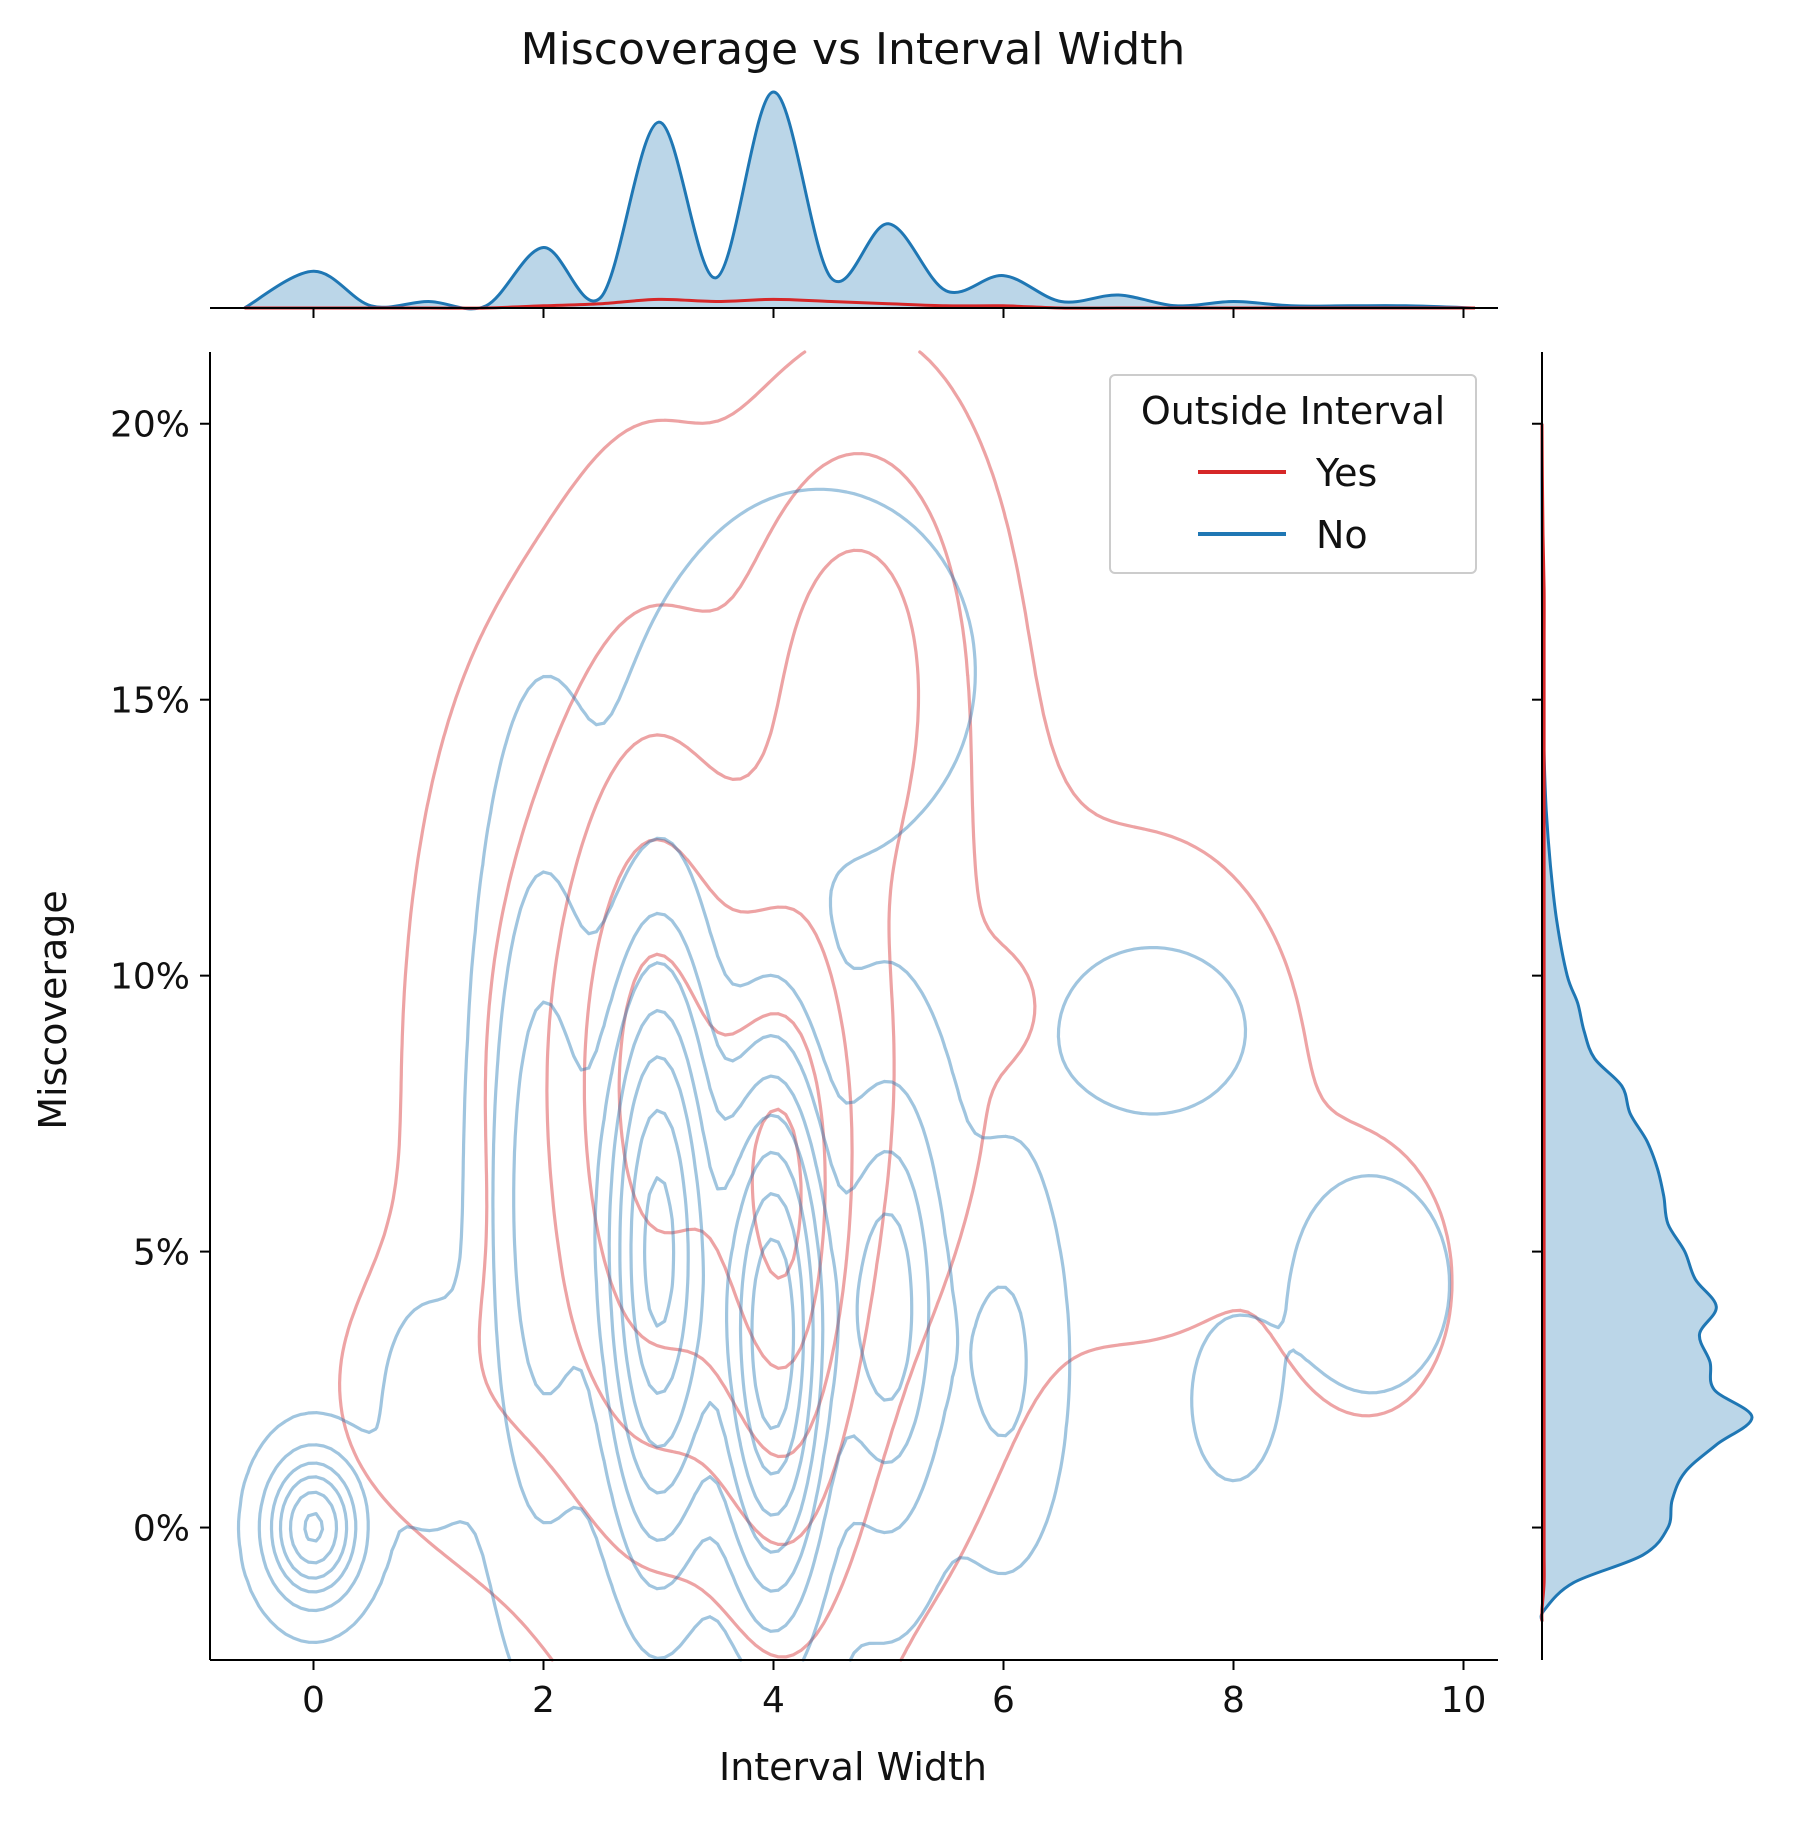  What do you see at coordinates (894, 1690) in the screenshot?
I see `x-ticks: 0 2 4 6 8 10` at bounding box center [894, 1690].